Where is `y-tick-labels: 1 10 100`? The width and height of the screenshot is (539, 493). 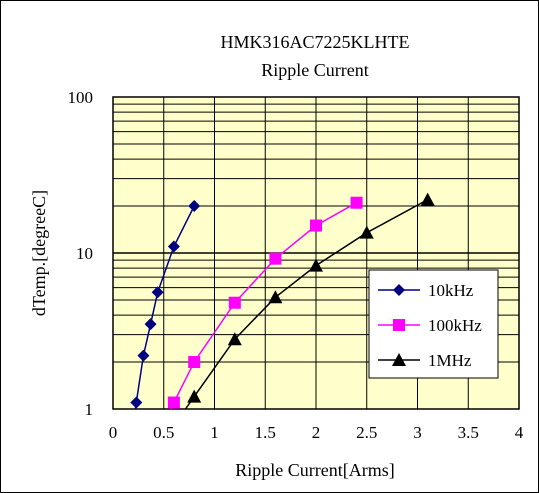
y-tick-labels: 1 10 100 is located at coordinates (81, 253).